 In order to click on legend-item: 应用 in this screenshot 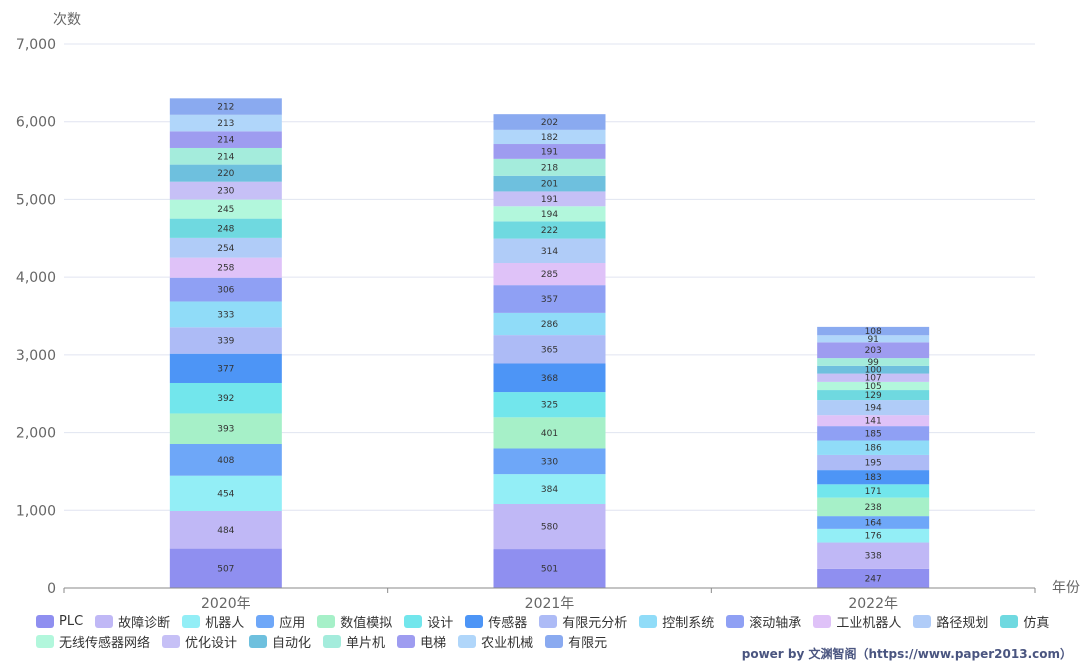, I will do `click(280, 622)`.